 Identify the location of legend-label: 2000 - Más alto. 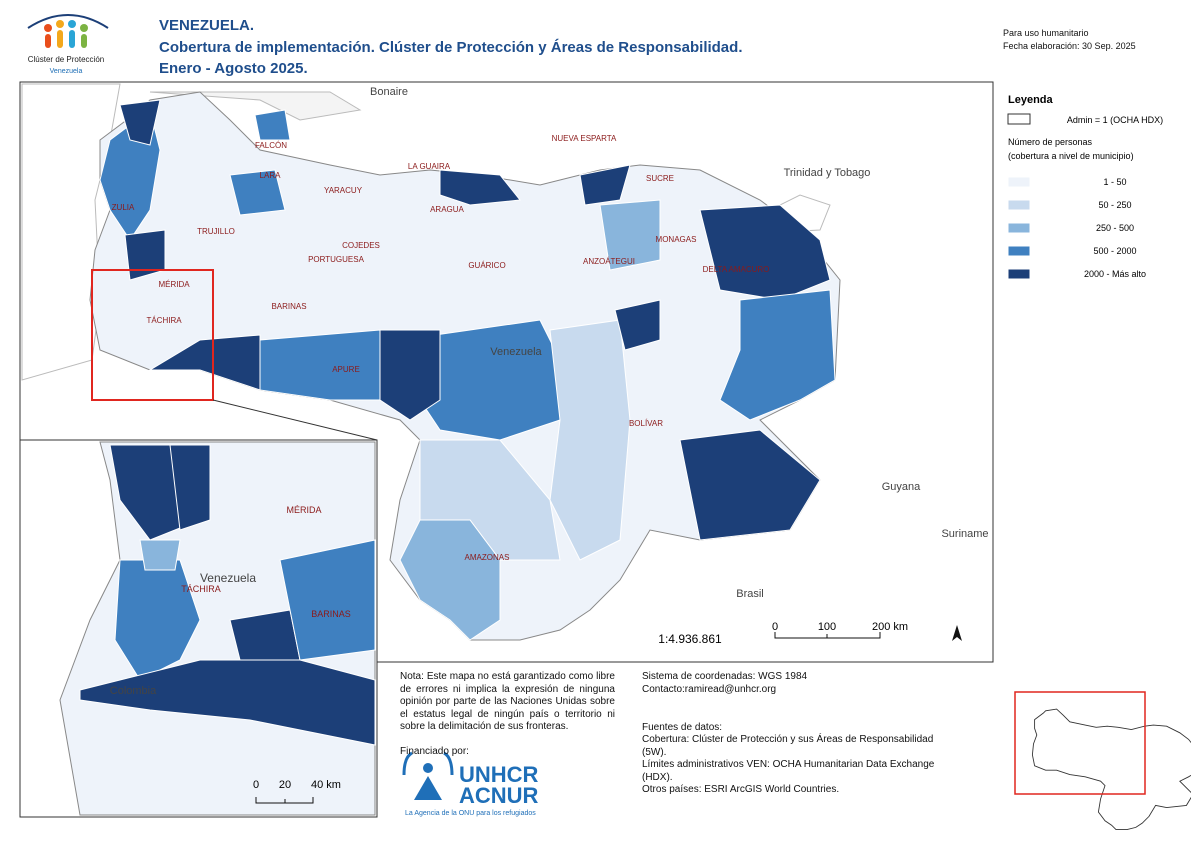
(1115, 274).